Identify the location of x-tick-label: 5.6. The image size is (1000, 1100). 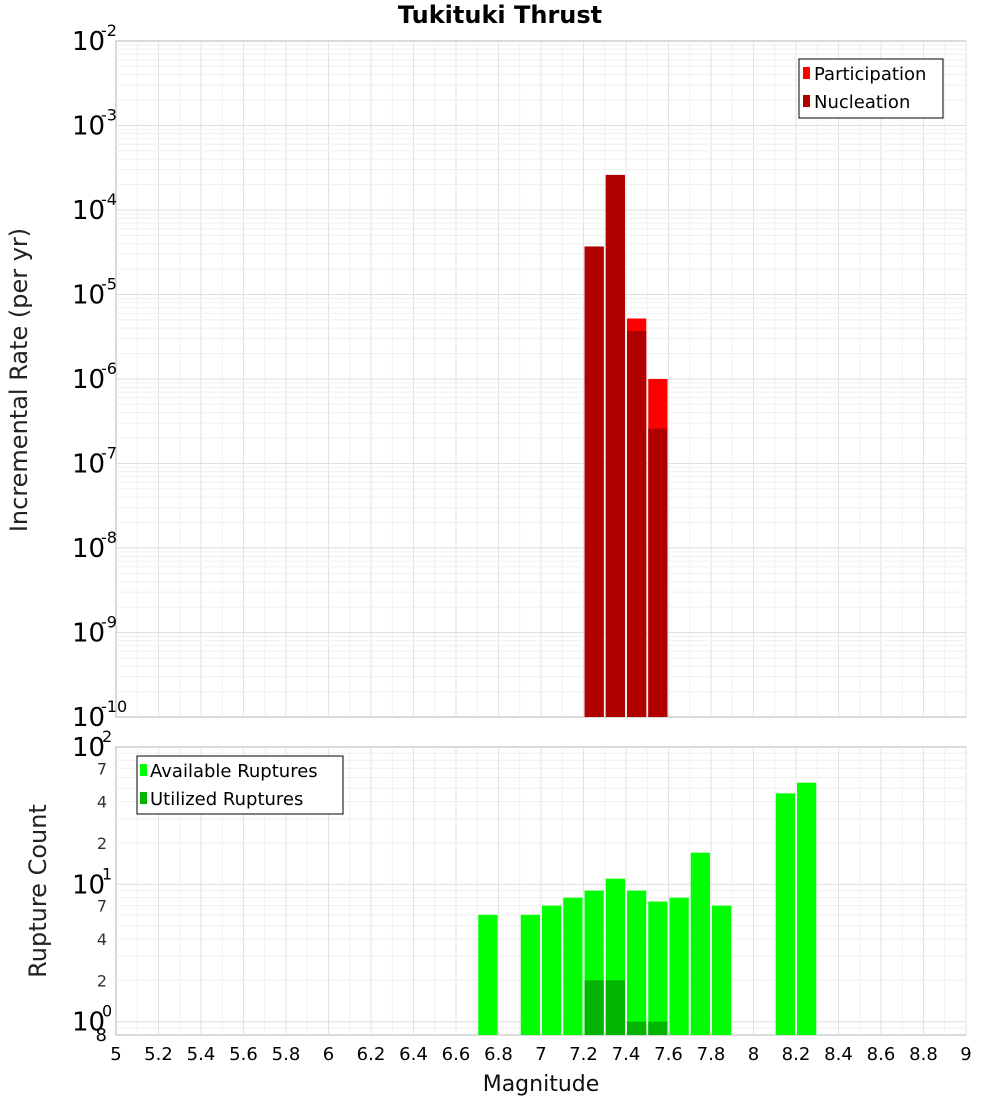
(243, 1054).